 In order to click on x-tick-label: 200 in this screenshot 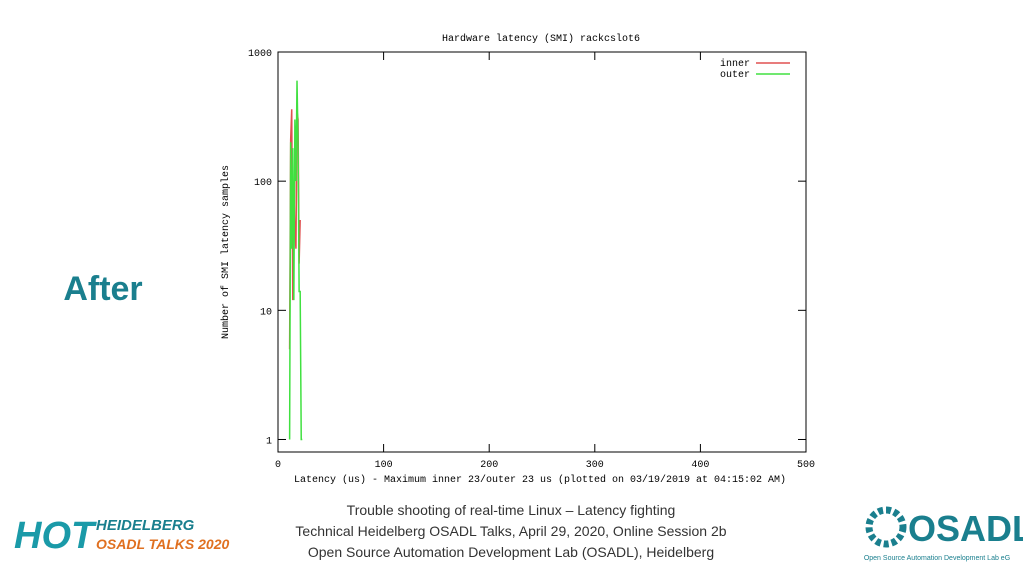, I will do `click(489, 465)`.